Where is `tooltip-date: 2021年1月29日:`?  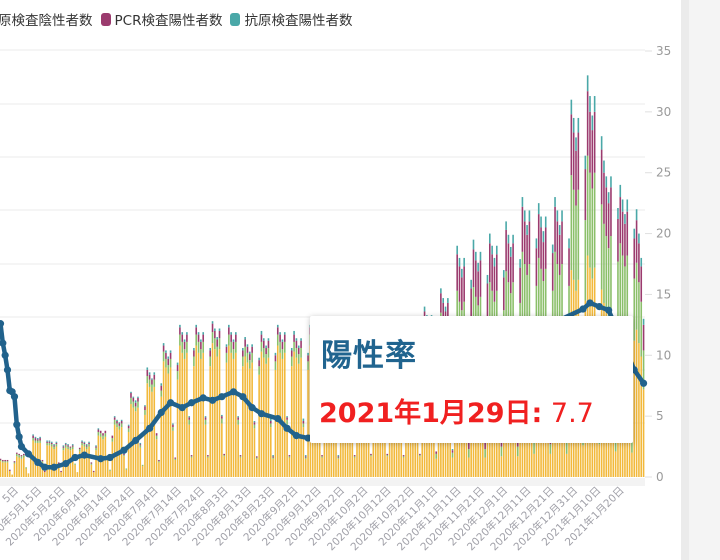
tooltip-date: 2021年1月29日: is located at coordinates (431, 413).